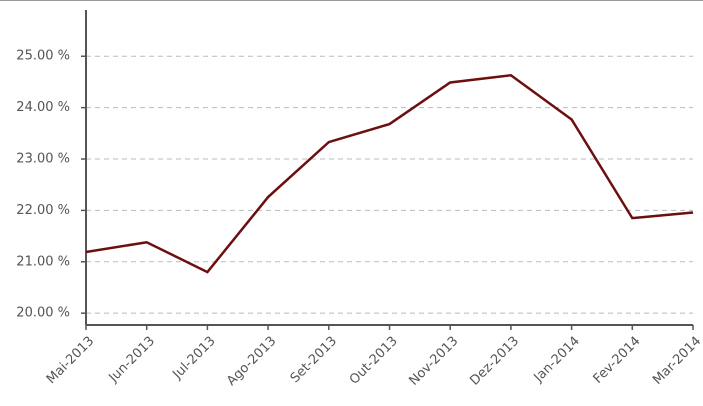 This screenshot has height=406, width=703. Describe the element at coordinates (314, 360) in the screenshot. I see `x-tick-label: Set-2013` at that location.